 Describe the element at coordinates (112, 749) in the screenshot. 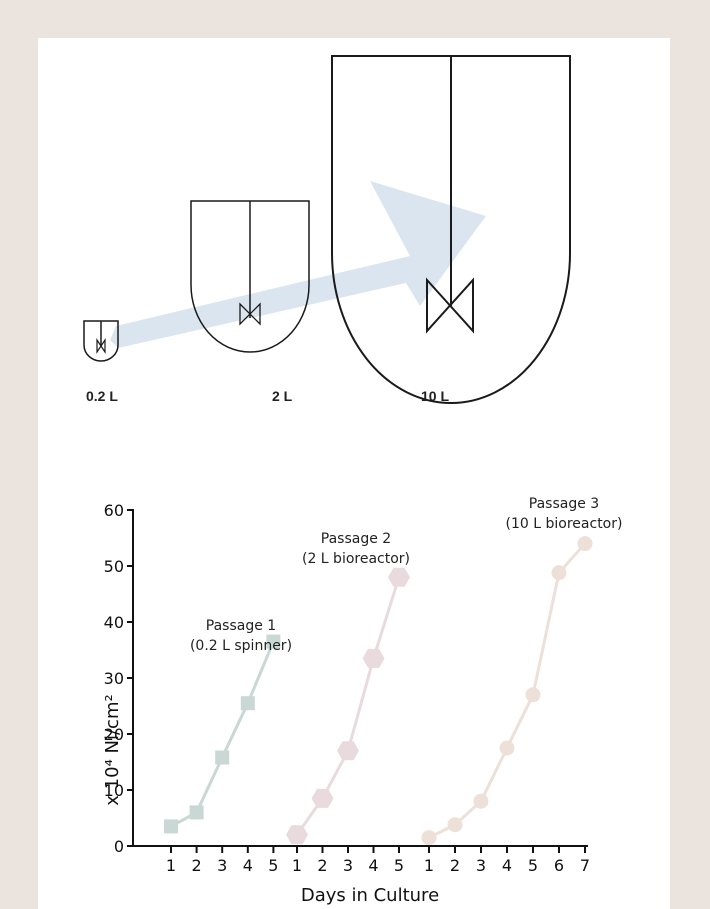

I see `y-axis-title: x 10⁴ Ni/cm²` at that location.